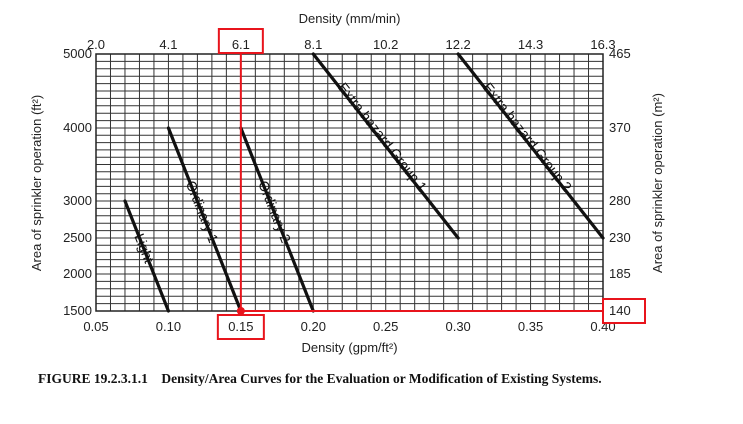 This screenshot has height=424, width=743. I want to click on highlight-bottom-box, so click(240, 327).